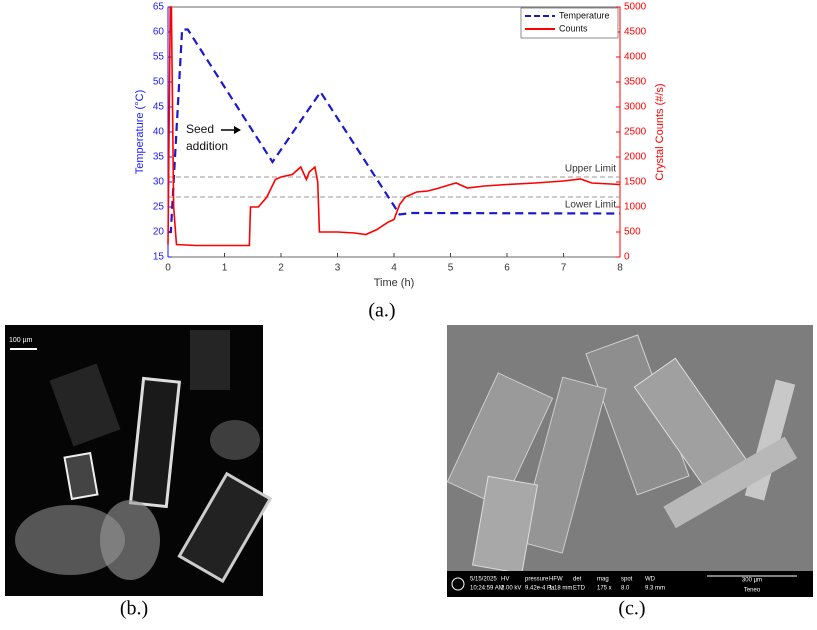 This screenshot has height=630, width=817. Describe the element at coordinates (556, 580) in the screenshot. I see `sem-field: HFW` at that location.